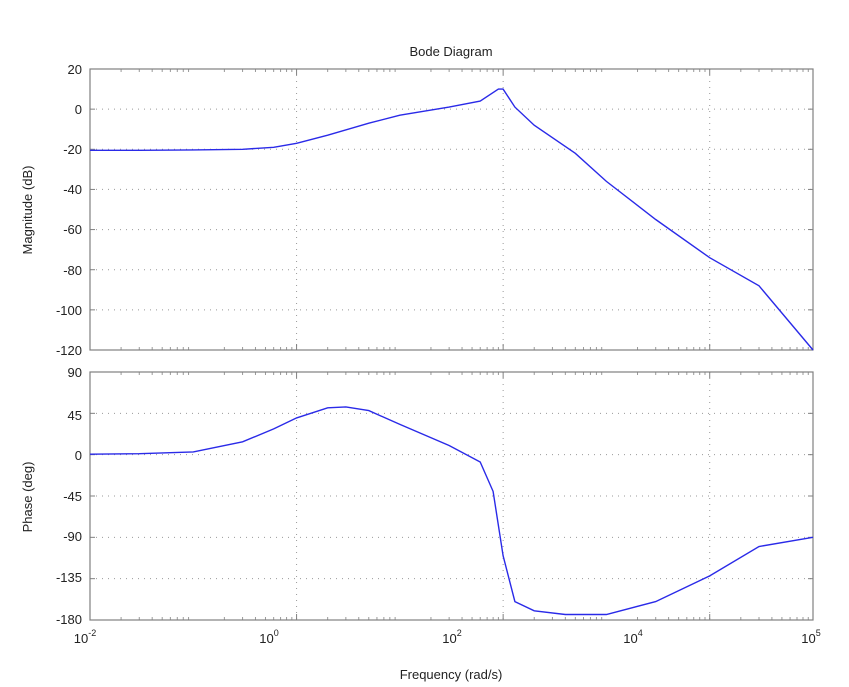  I want to click on x-tick-label: 10⁰, so click(268, 637).